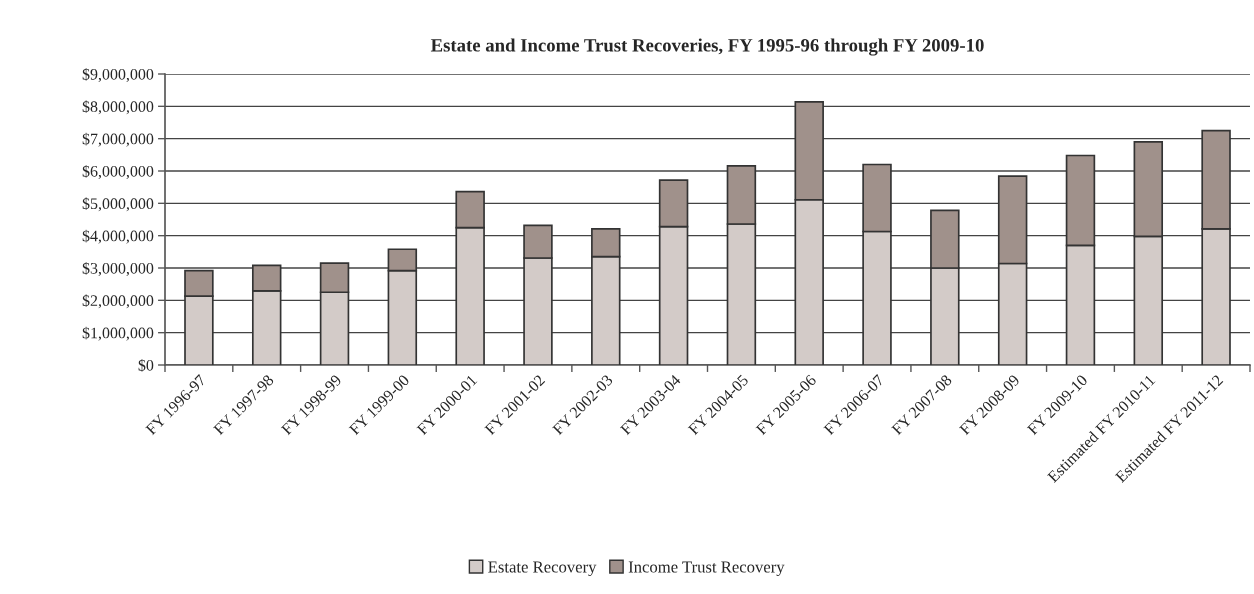 This screenshot has width=1254, height=594. I want to click on y-tick-label: $2,000,000, so click(118, 301).